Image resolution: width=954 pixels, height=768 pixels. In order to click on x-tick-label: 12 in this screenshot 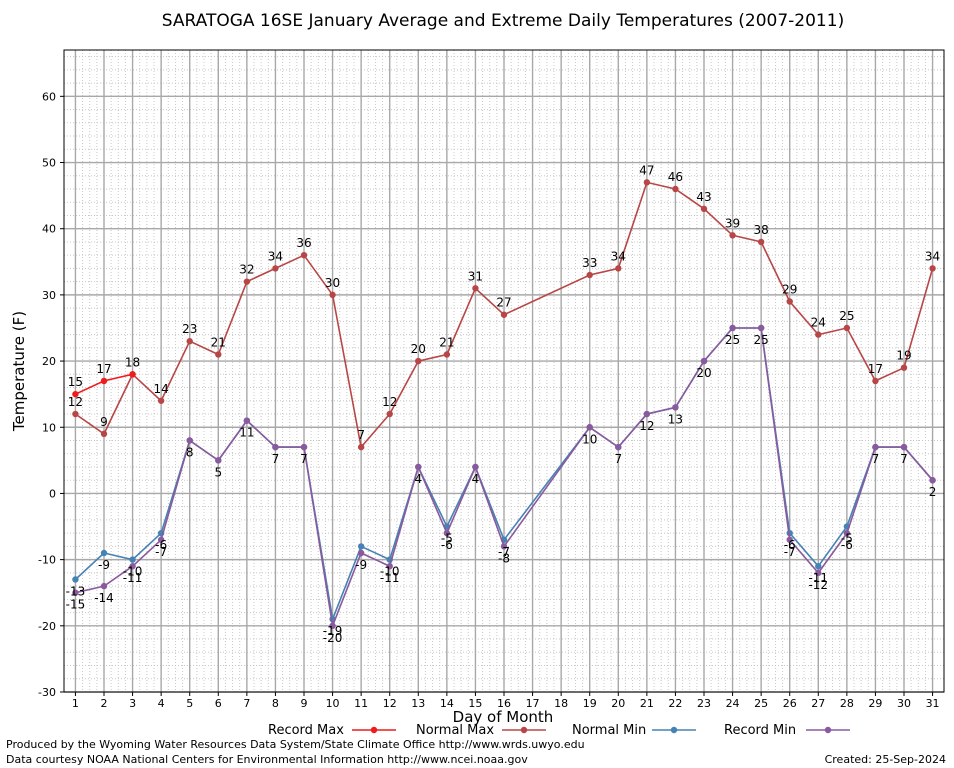, I will do `click(390, 703)`.